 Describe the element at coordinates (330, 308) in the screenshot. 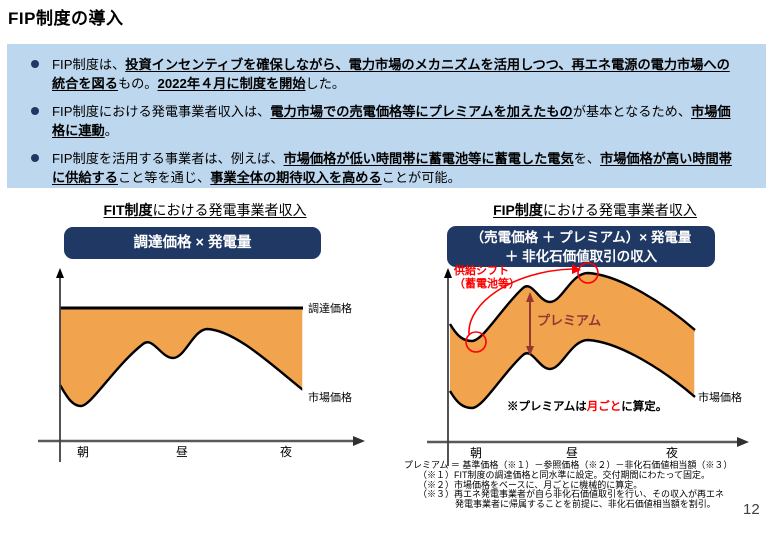

I see `procurement-price-label: 調達価格` at that location.